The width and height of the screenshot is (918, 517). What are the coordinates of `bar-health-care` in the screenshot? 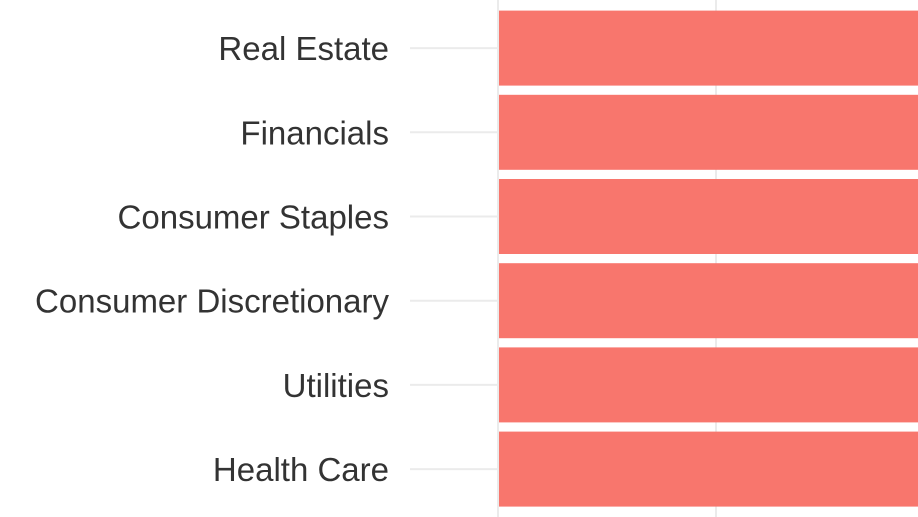 It's located at (708, 469).